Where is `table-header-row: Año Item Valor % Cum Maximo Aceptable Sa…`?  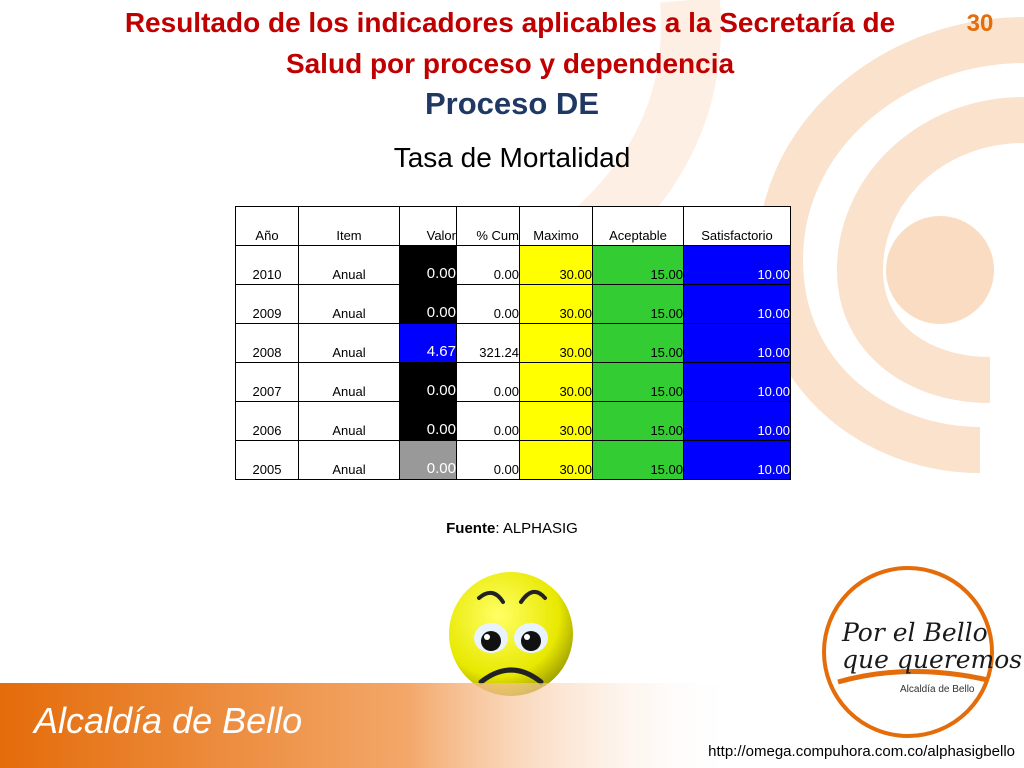 table-header-row: Año Item Valor % Cum Maximo Aceptable Sa… is located at coordinates (513, 226).